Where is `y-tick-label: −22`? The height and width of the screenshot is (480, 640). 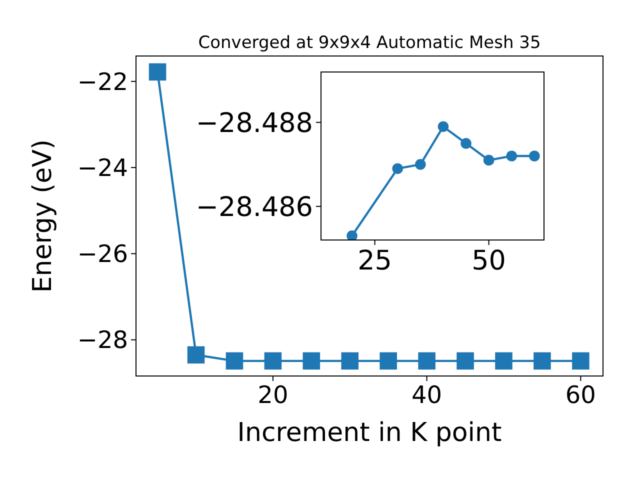
y-tick-label: −22 is located at coordinates (102, 82).